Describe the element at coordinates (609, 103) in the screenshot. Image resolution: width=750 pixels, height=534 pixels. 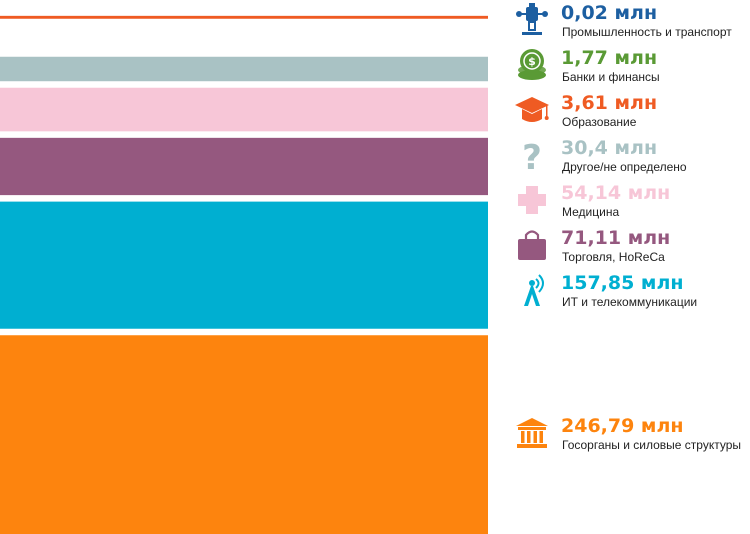
I see `data-label: 3,61 млн` at that location.